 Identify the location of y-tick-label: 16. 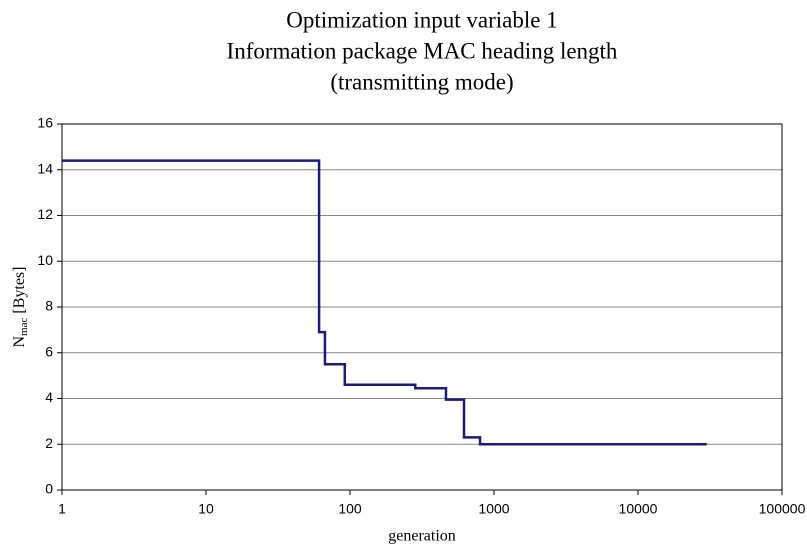
(45, 123).